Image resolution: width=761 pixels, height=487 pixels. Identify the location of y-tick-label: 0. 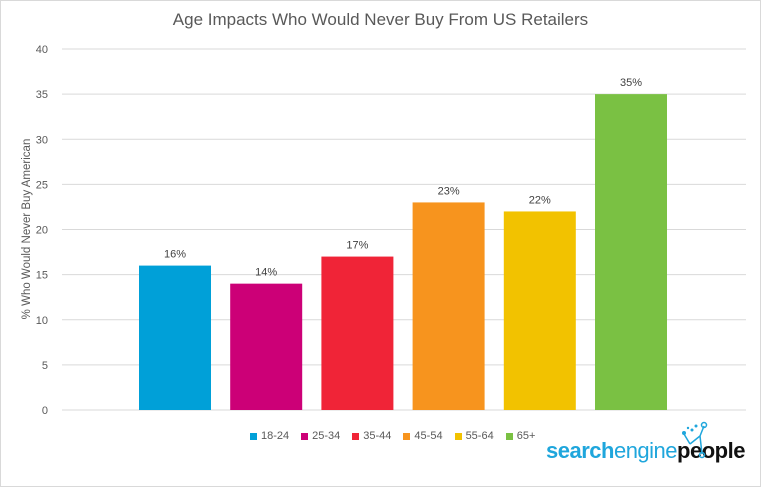
(45, 411).